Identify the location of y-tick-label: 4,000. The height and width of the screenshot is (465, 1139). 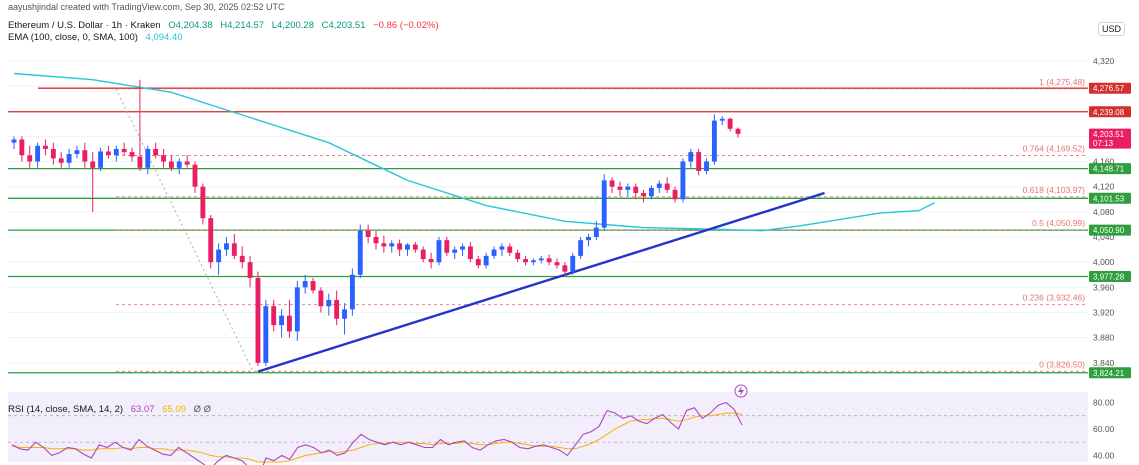
(1104, 262).